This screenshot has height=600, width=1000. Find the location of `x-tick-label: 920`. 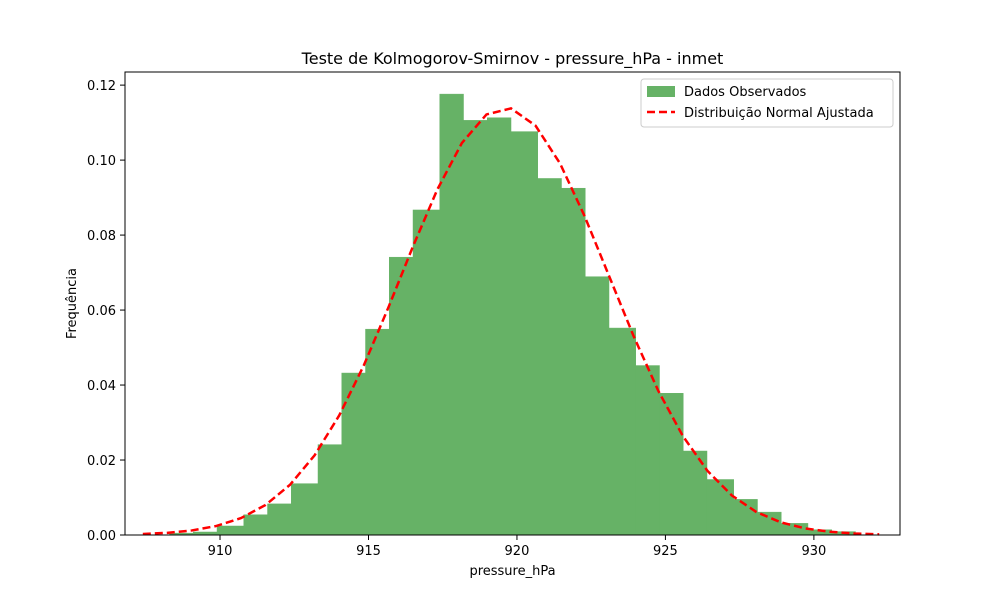

x-tick-label: 920 is located at coordinates (517, 551).